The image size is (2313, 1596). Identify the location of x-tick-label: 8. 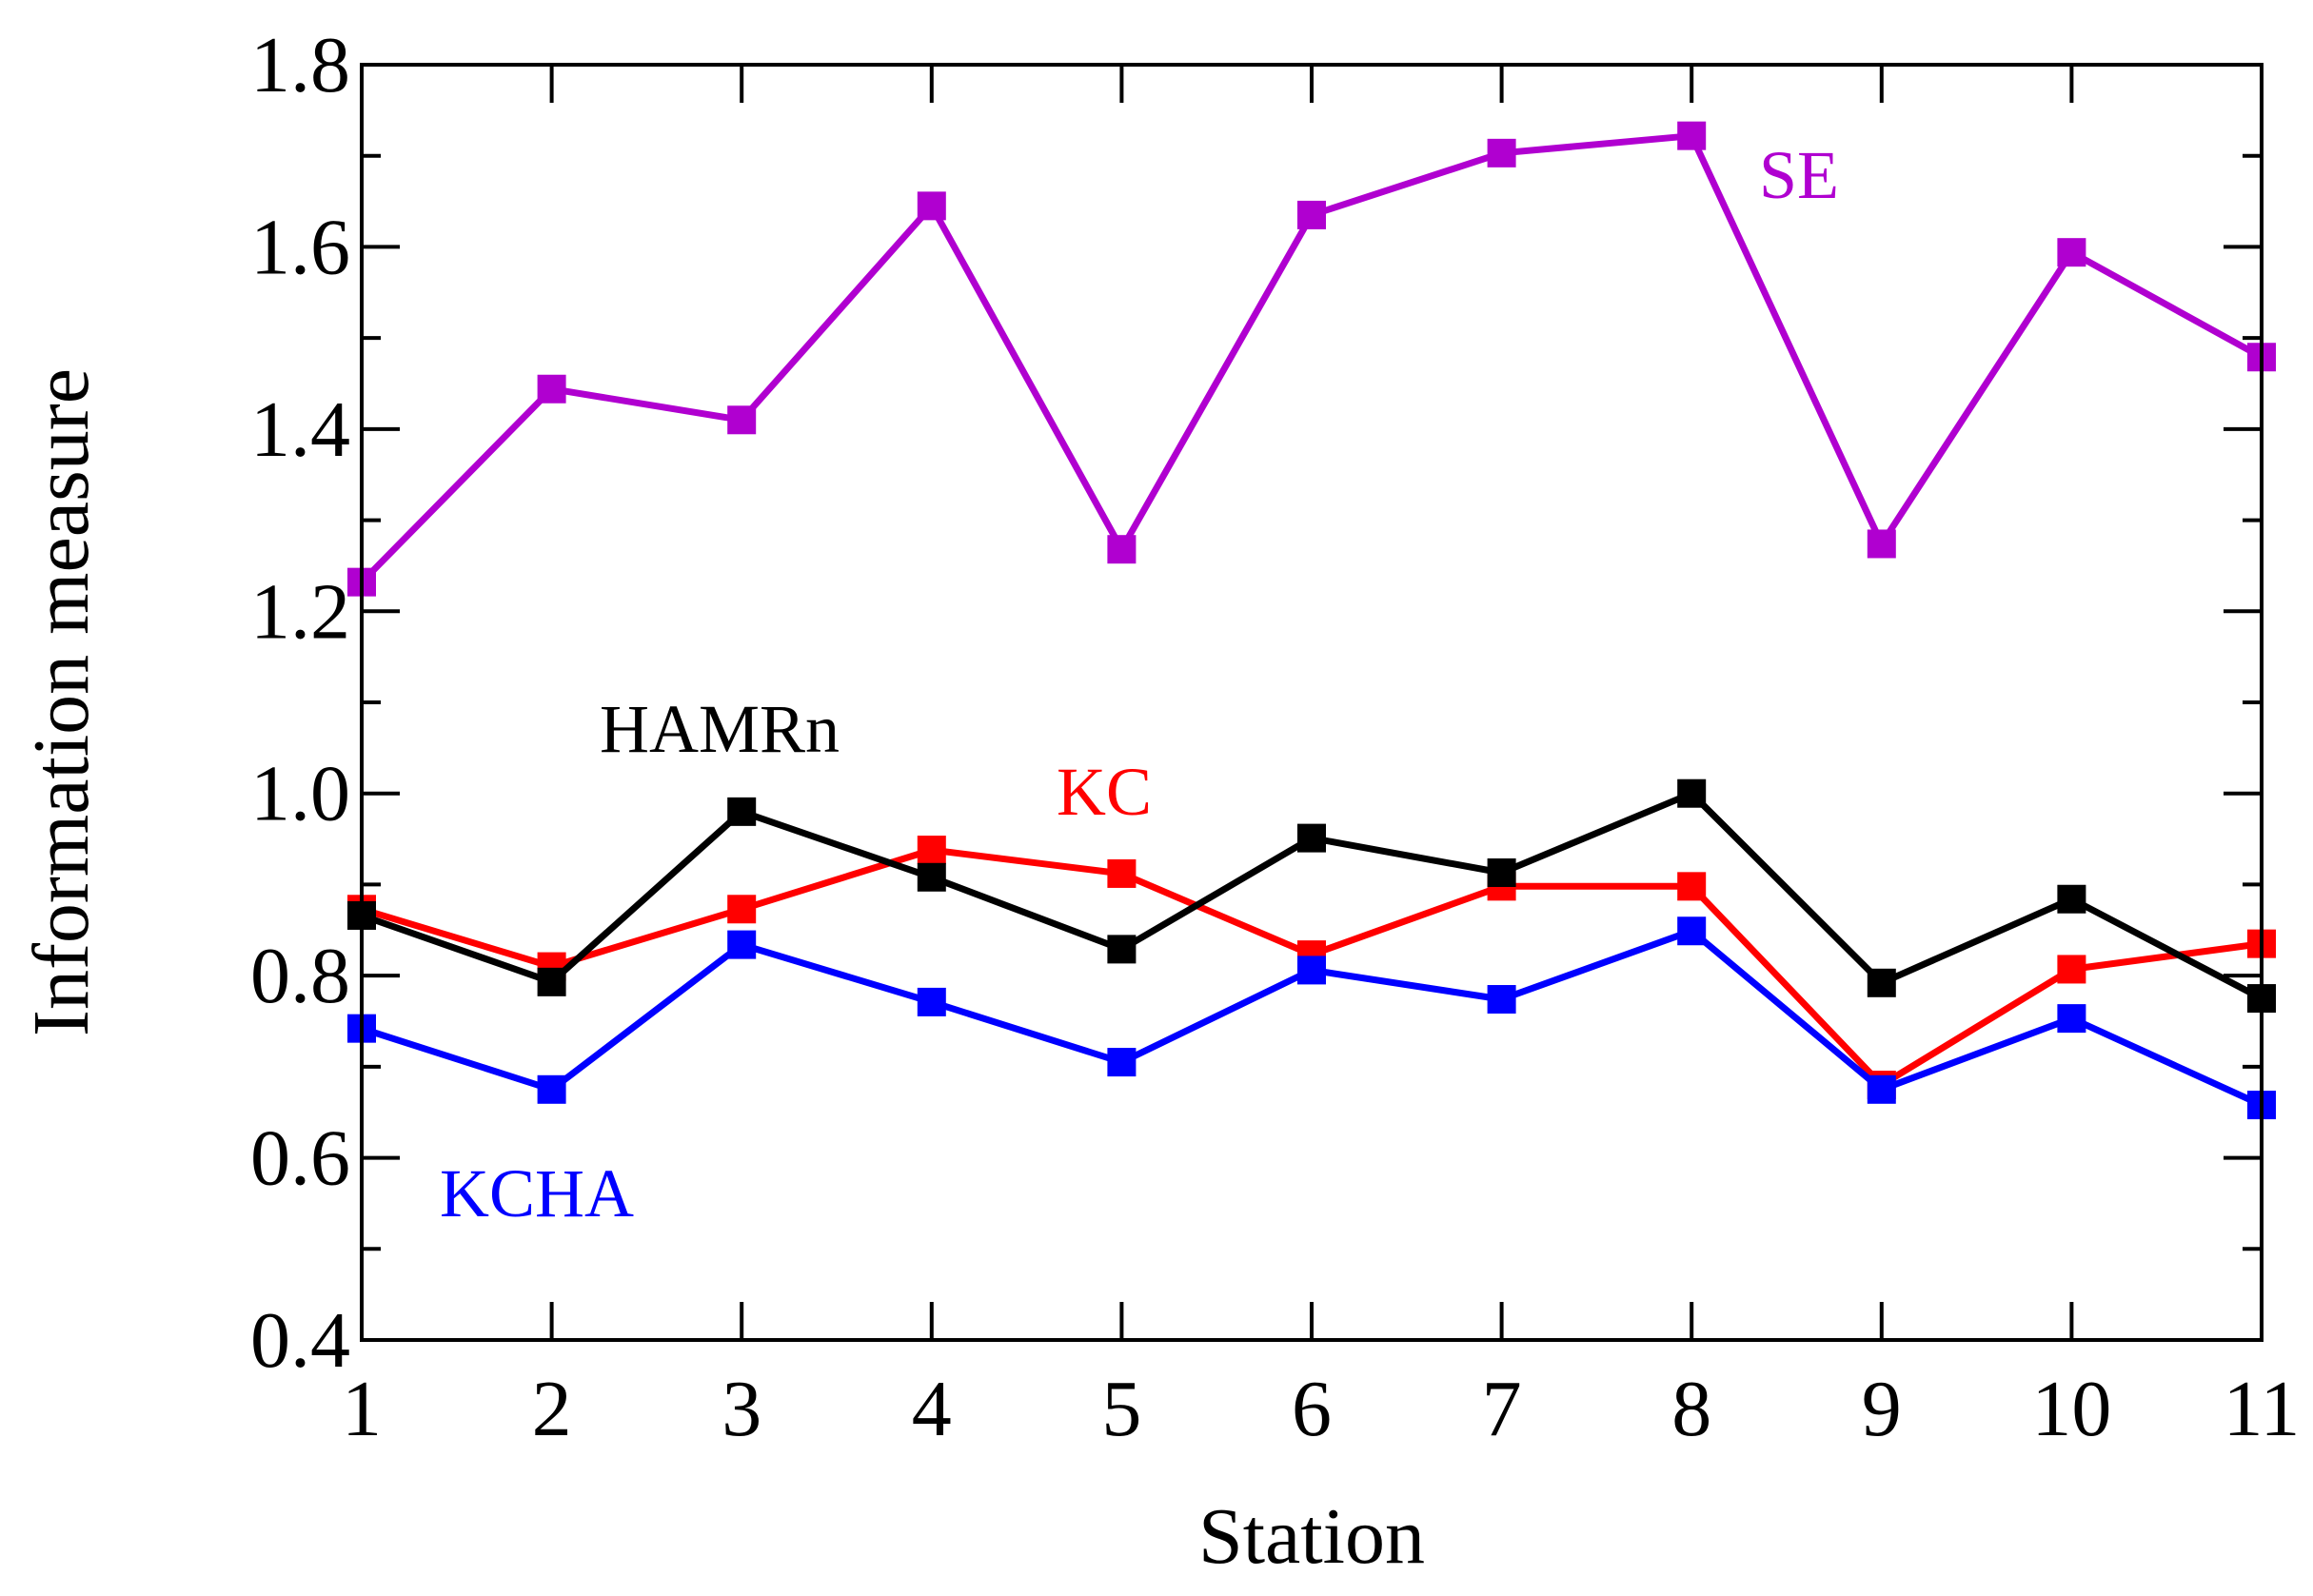
(1691, 1409).